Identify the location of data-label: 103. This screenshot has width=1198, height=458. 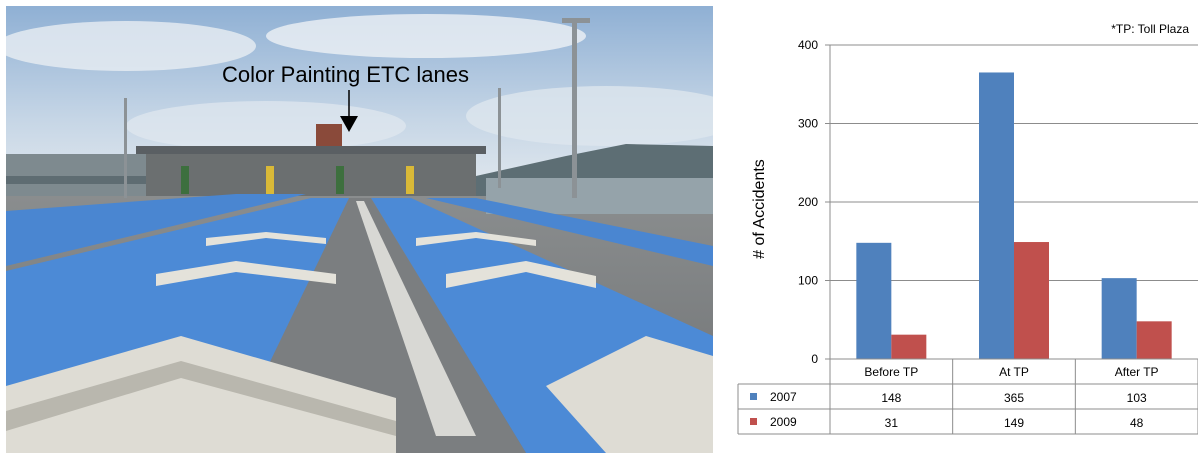
(1137, 398).